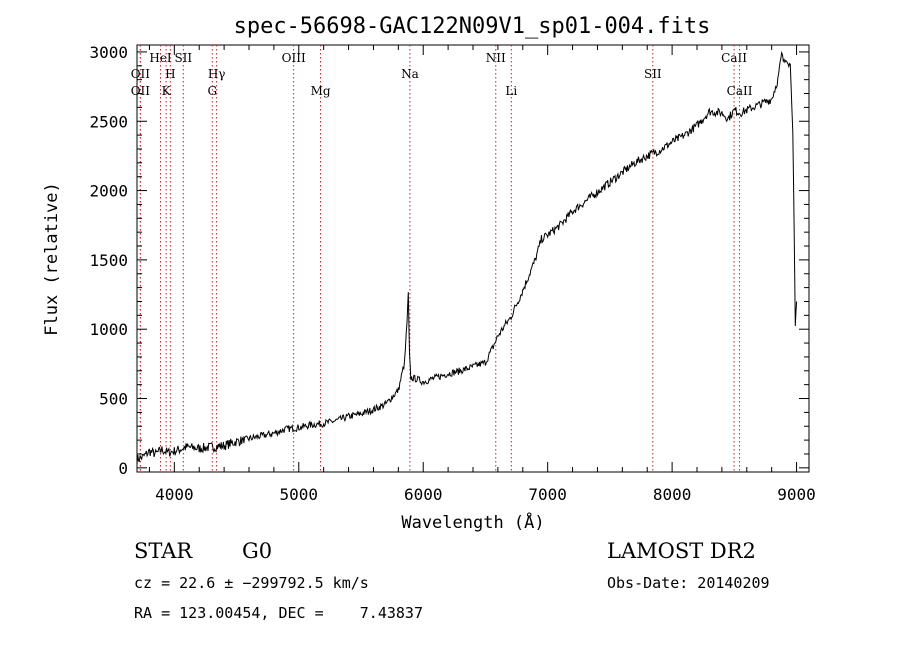  I want to click on x-tick-label: 7000, so click(547, 494).